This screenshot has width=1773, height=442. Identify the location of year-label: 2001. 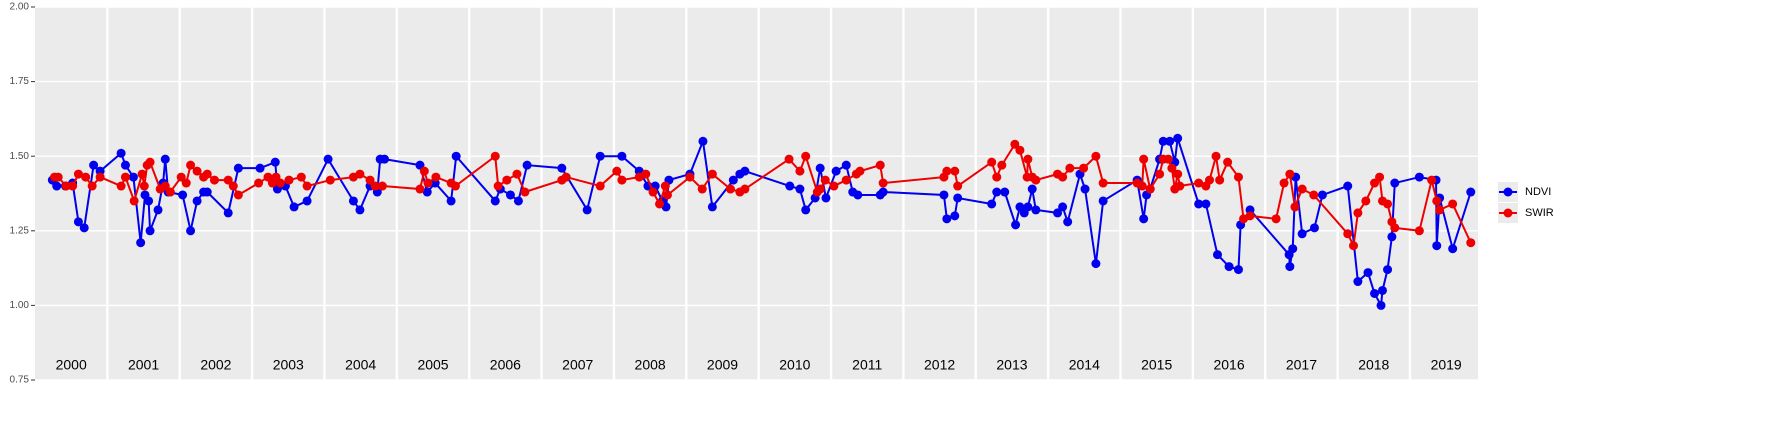
(143, 365).